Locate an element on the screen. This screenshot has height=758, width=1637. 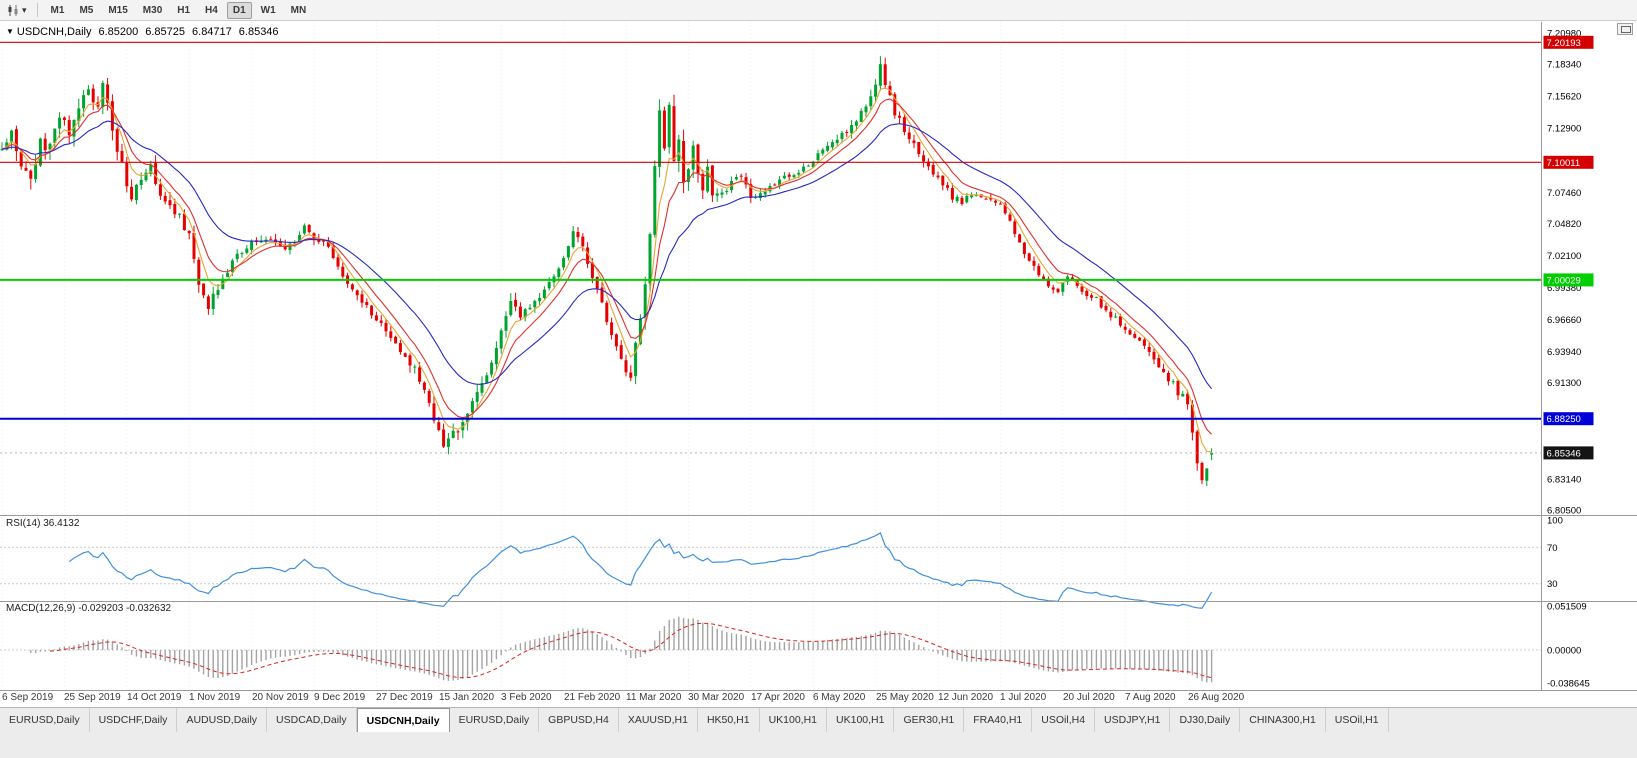
svg-text: 6.93940 is located at coordinates (1564, 352).